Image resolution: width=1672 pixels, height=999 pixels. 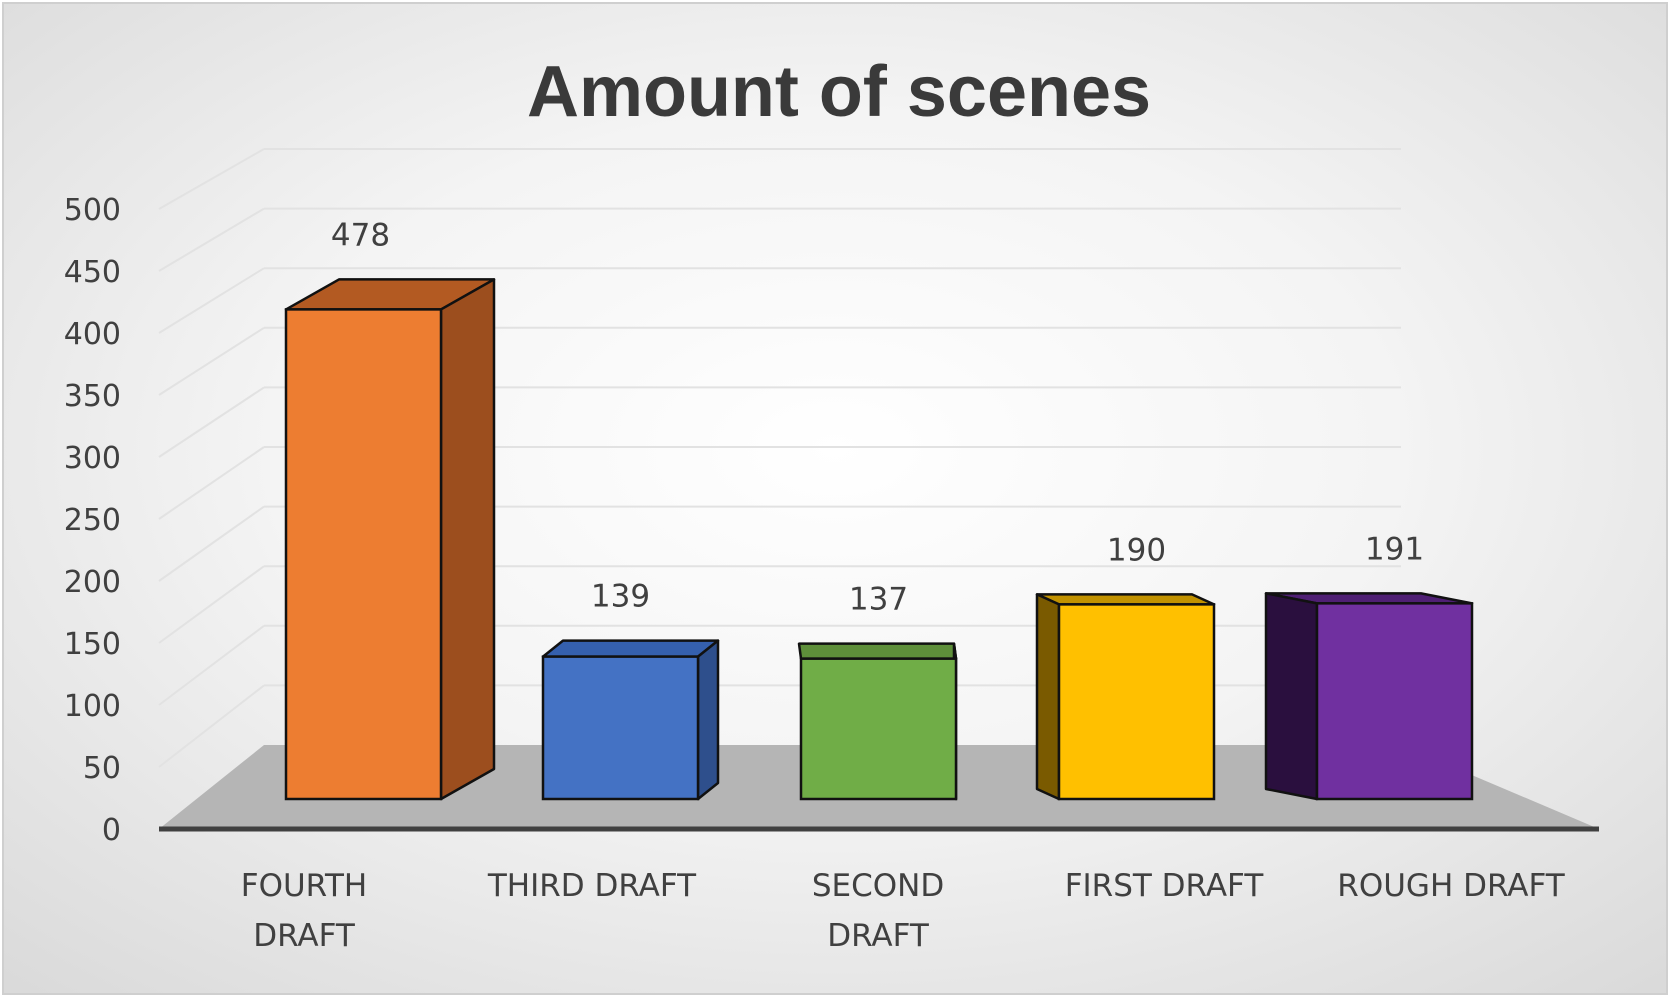 I want to click on y-tick-label: 300, so click(x=92, y=458).